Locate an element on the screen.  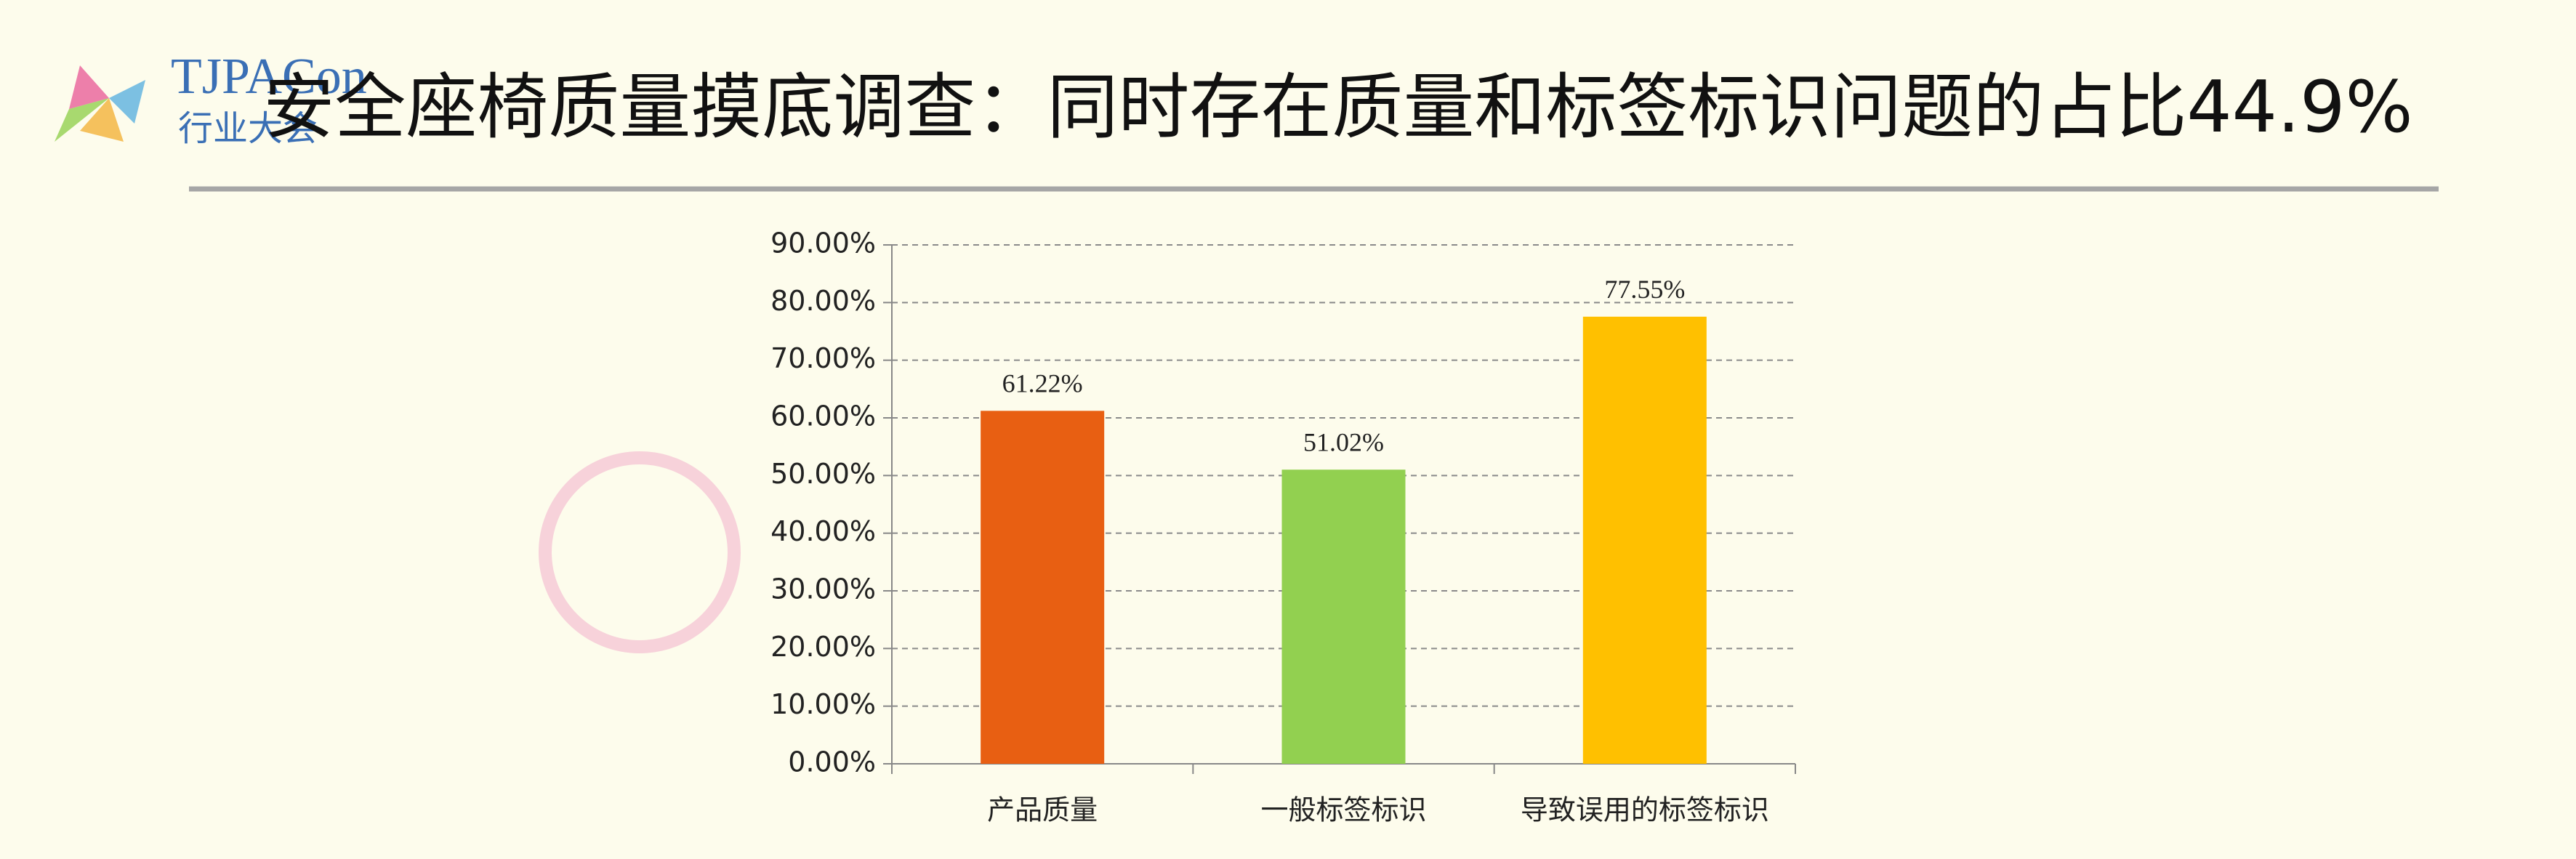
y-tick-label: 0.00% is located at coordinates (832, 762).